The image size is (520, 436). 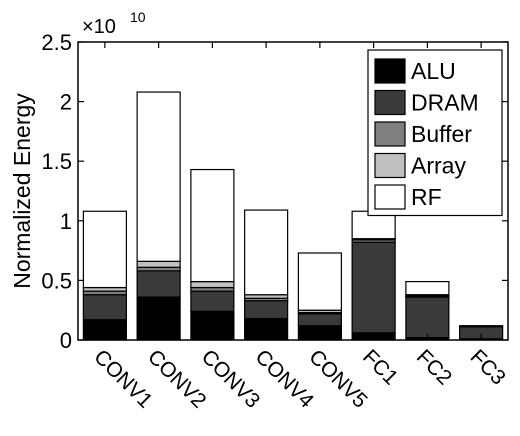 I want to click on legend: ALU DRAM Buffer Array RF, so click(x=435, y=133).